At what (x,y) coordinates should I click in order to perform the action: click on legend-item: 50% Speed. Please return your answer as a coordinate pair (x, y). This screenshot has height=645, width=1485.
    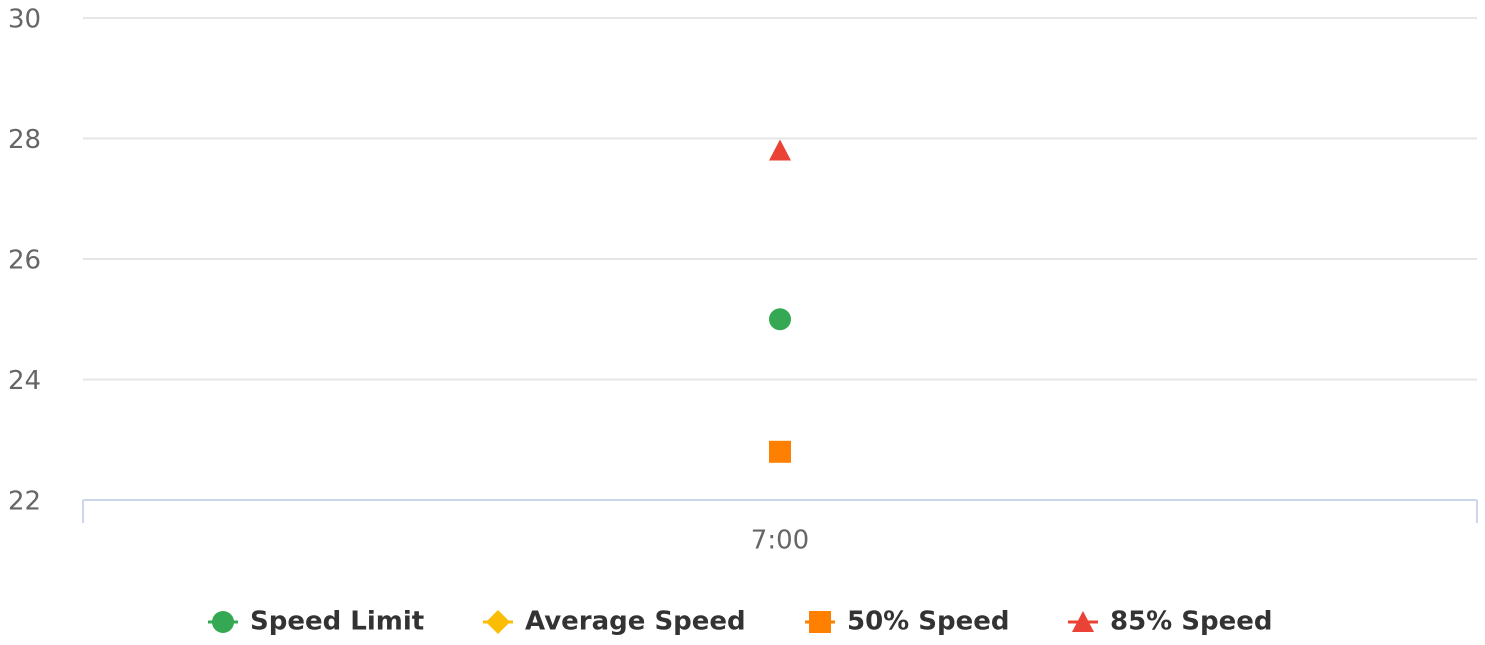
    Looking at the image, I should click on (907, 622).